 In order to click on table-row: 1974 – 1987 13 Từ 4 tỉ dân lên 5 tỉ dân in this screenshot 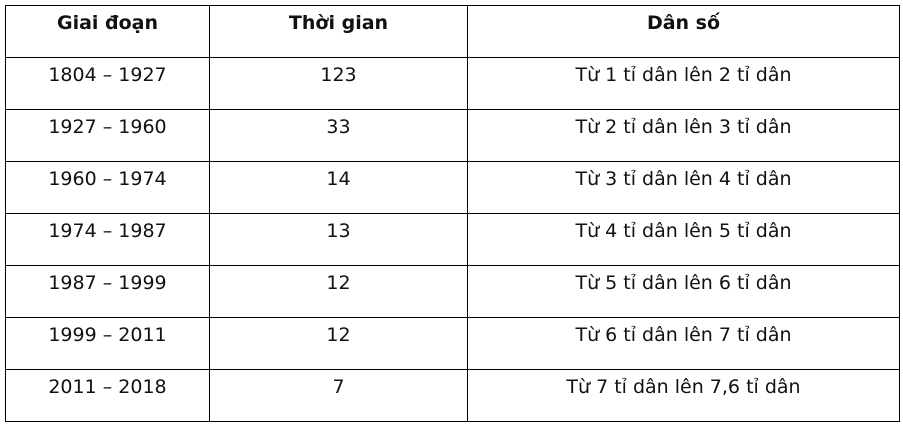, I will do `click(452, 239)`.